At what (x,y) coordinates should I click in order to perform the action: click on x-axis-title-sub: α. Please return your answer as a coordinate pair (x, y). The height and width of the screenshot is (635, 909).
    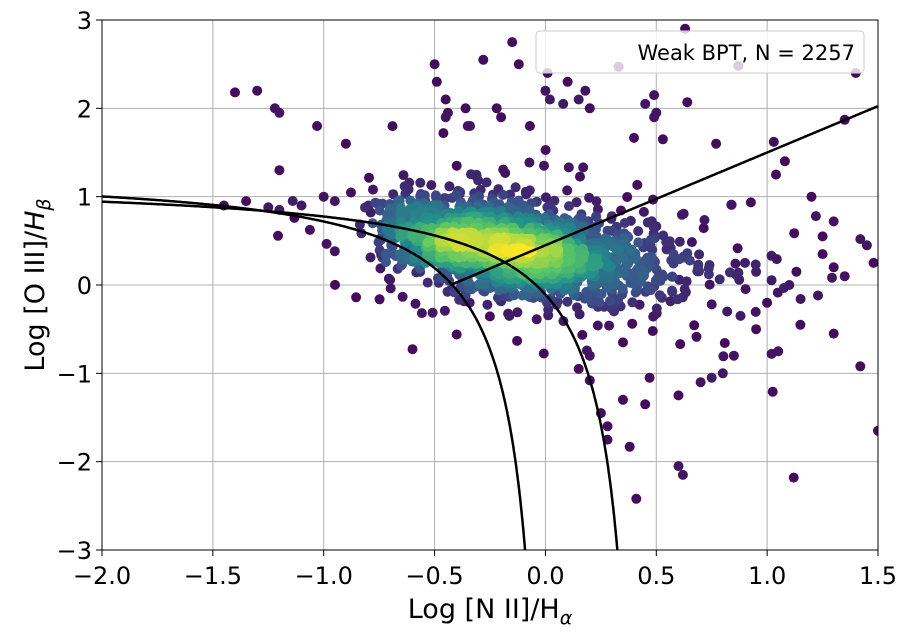
    Looking at the image, I should click on (566, 618).